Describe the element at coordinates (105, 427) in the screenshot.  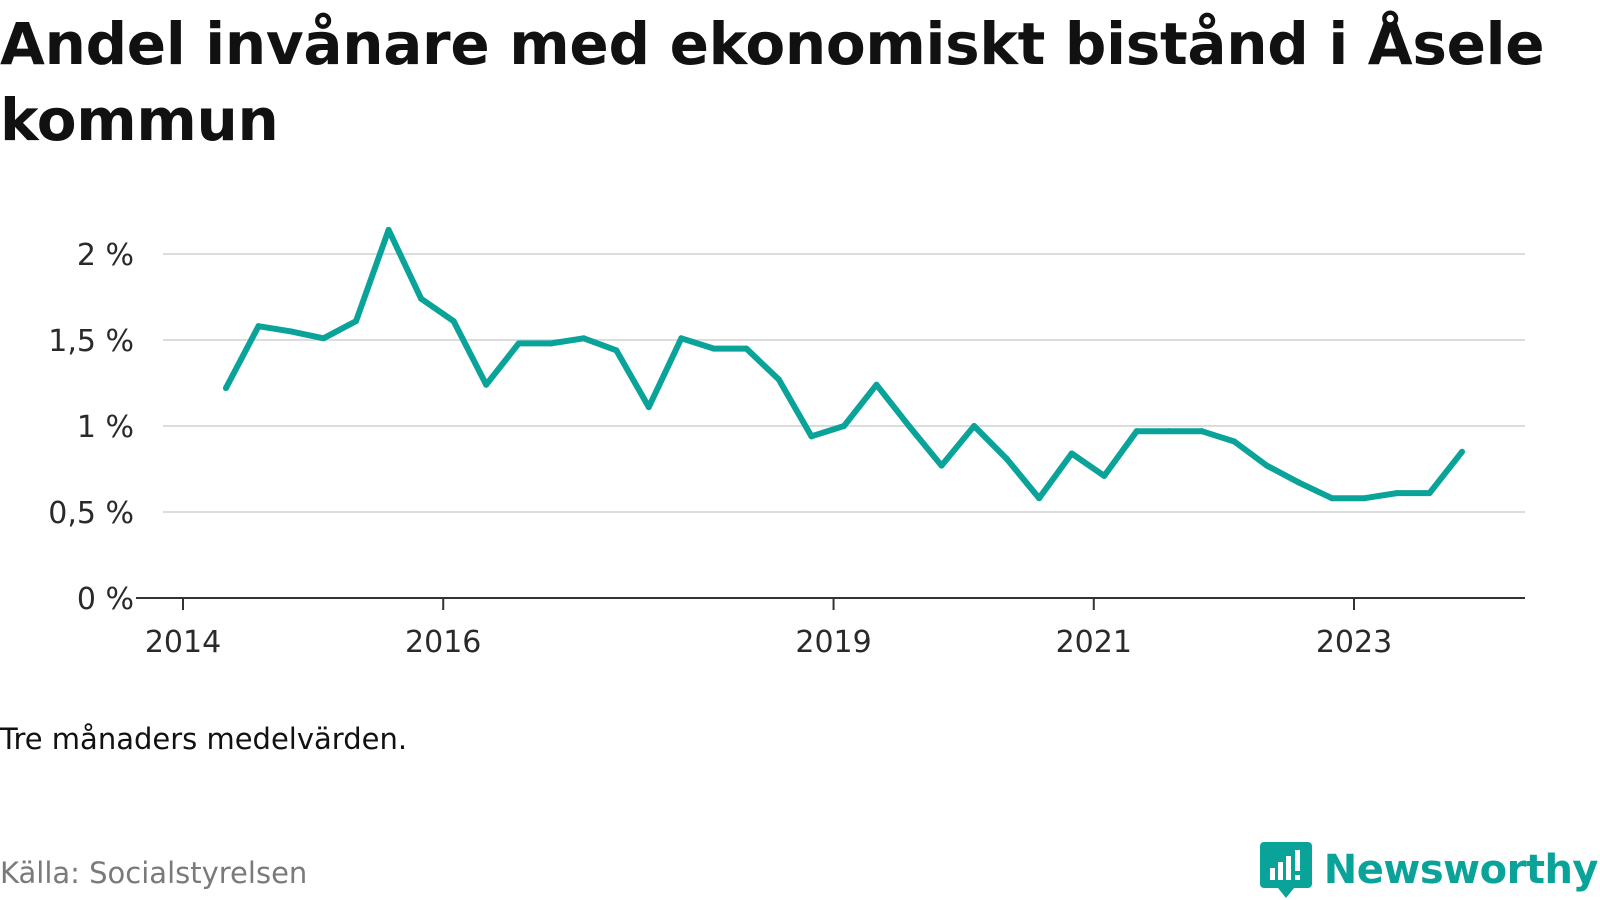
I see `y-tick-label: 1 %` at that location.